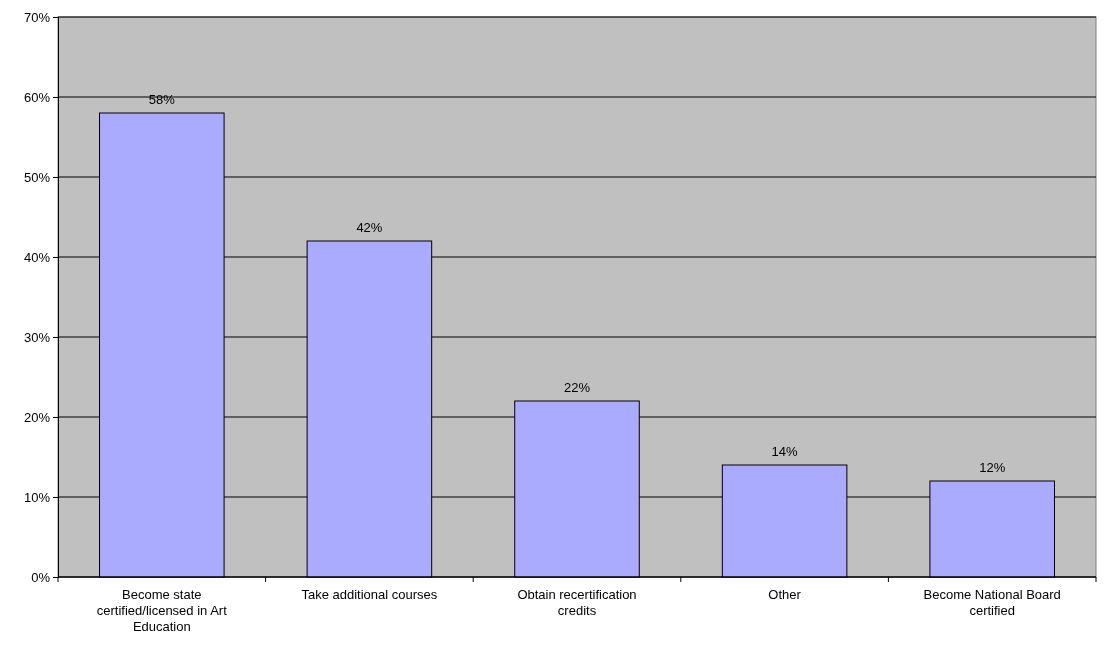 This screenshot has height=652, width=1107. Describe the element at coordinates (37, 337) in the screenshot. I see `y-tick-label: 30%` at that location.